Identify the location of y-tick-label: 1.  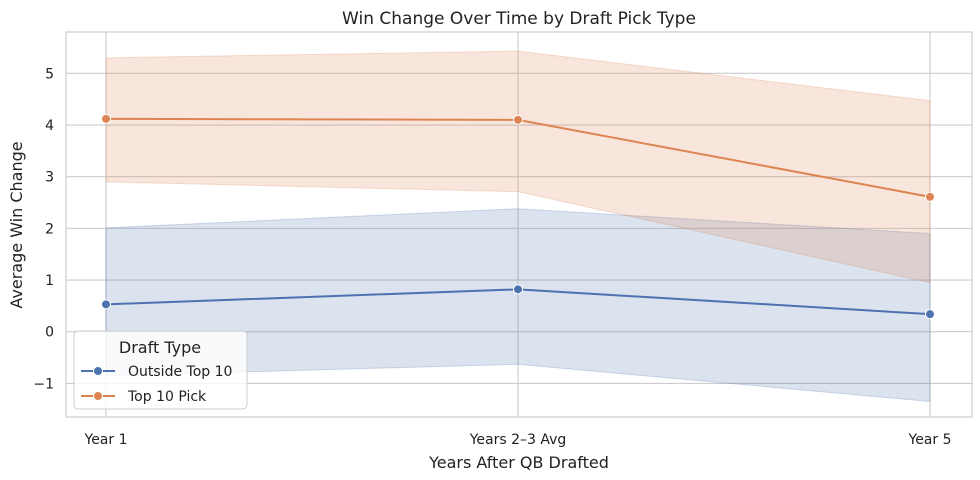
(49, 281).